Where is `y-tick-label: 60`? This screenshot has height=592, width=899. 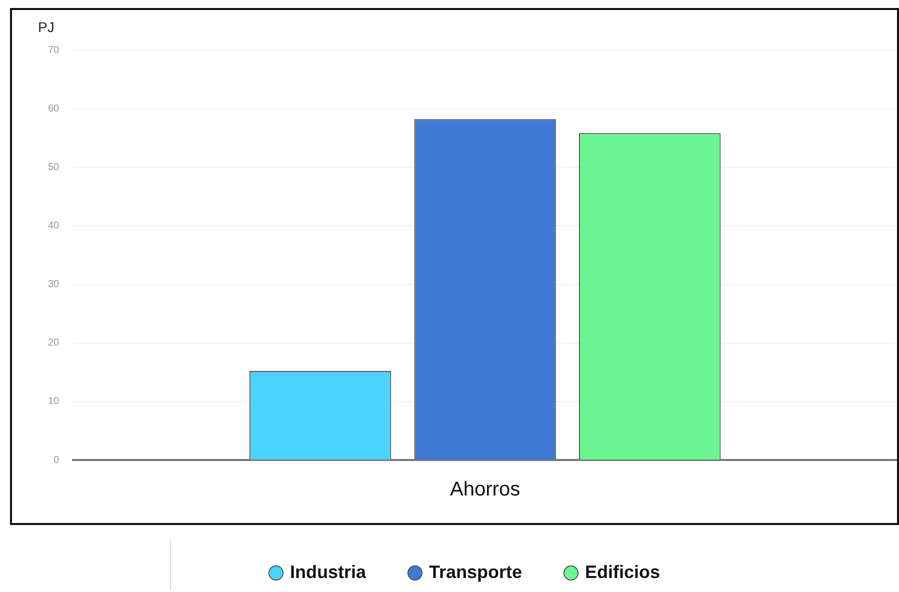
y-tick-label: 60 is located at coordinates (54, 108).